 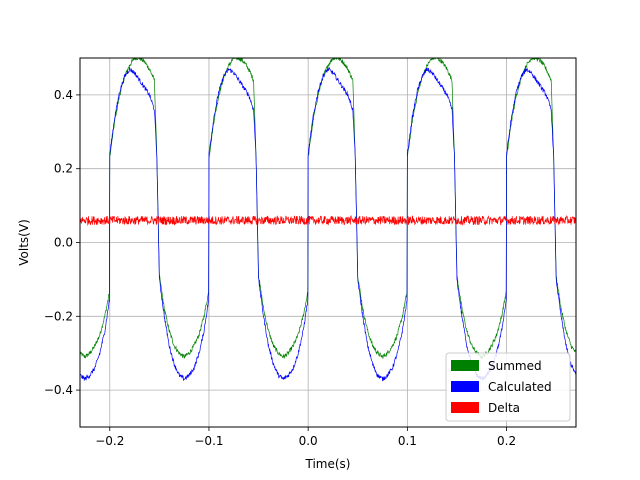 I want to click on x-axis: −0.2 −0.1 0.0 0.1 0.2, so click(x=305, y=437).